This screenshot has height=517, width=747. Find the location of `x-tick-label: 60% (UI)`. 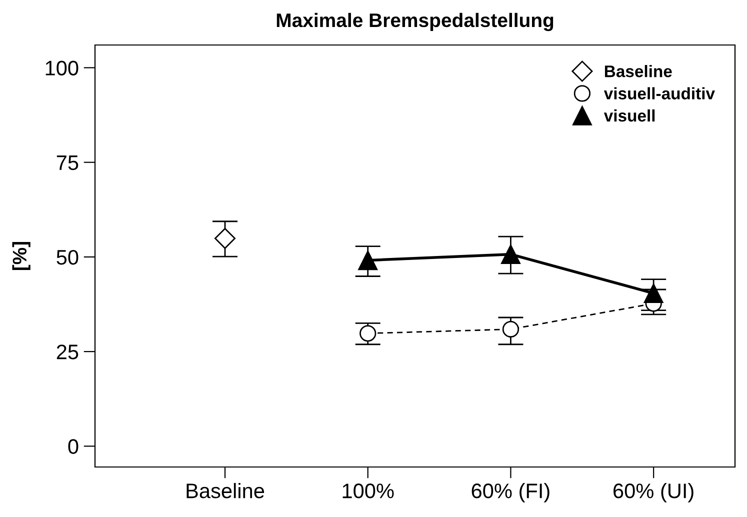

x-tick-label: 60% (UI) is located at coordinates (654, 492).